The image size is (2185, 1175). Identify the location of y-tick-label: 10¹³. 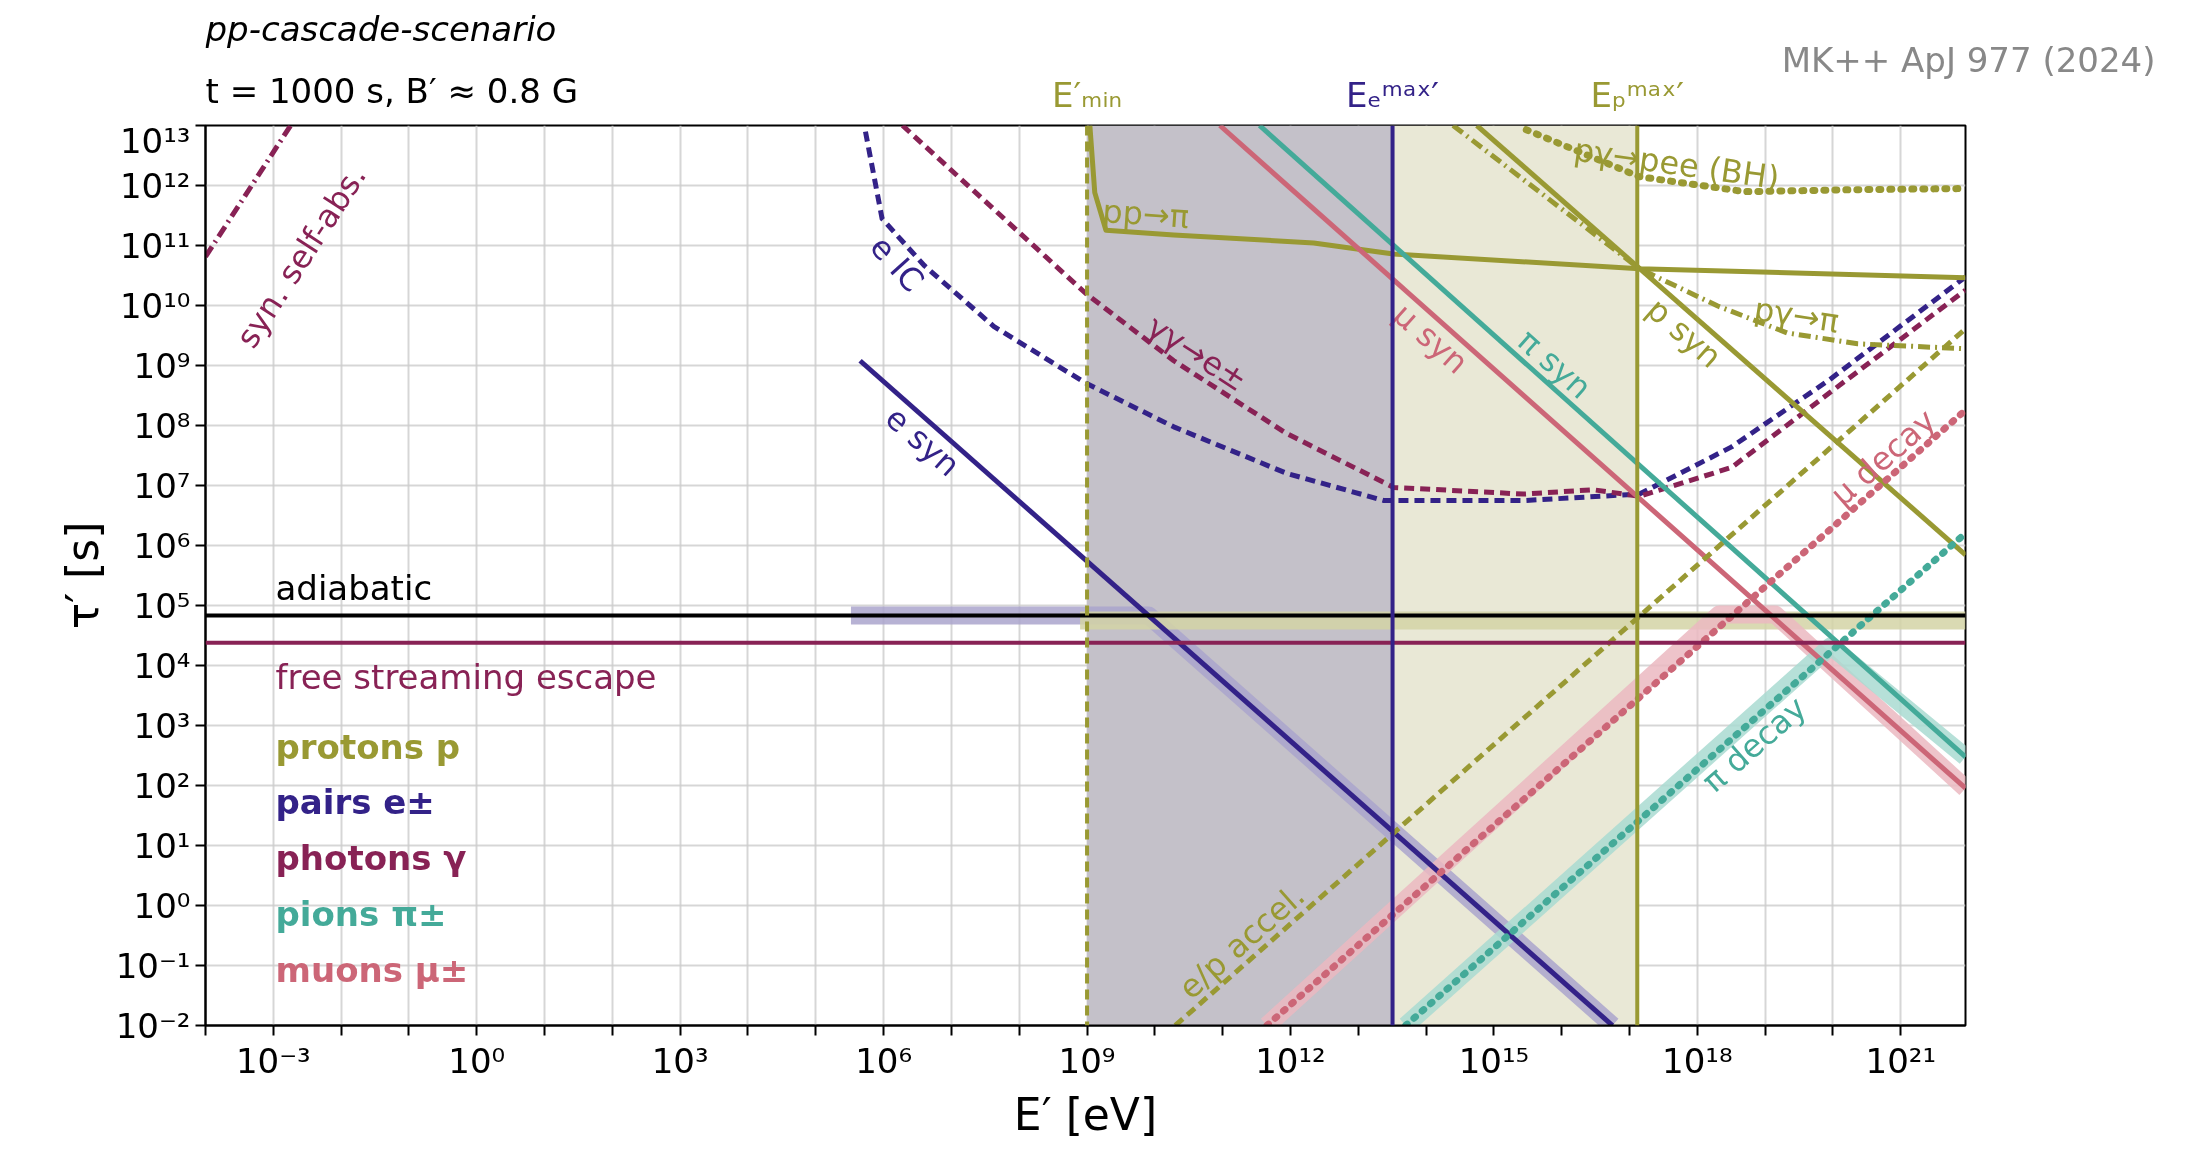
(155, 140).